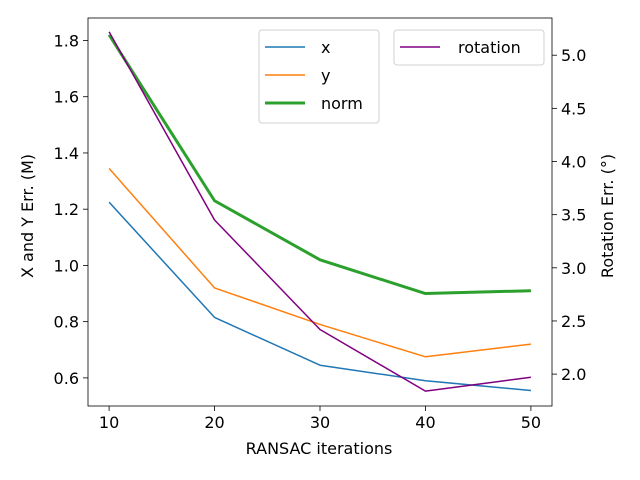  I want to click on legend-label-rotation: rotation, so click(489, 47).